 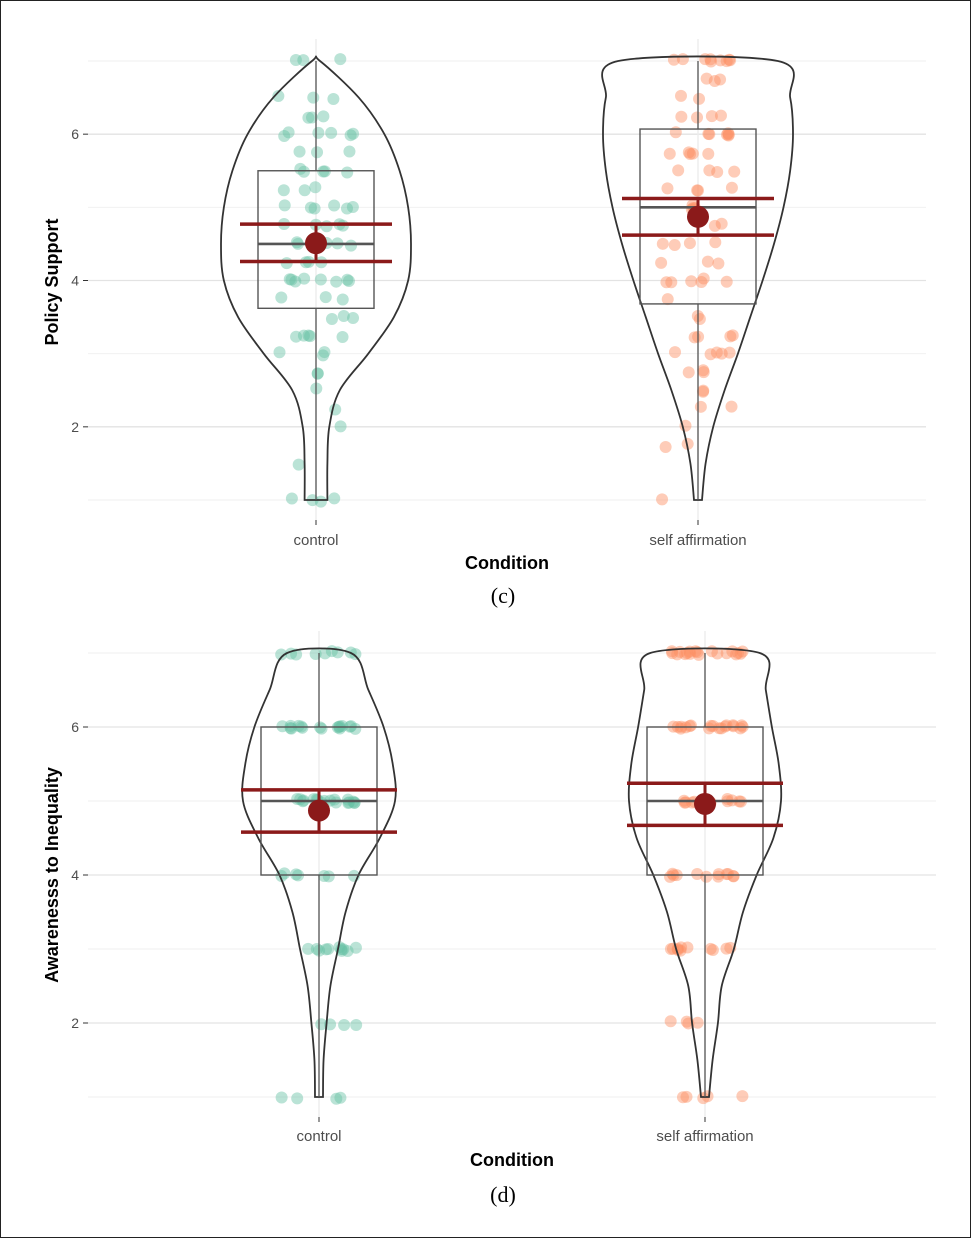 I want to click on x-tick-label: control, so click(x=318, y=1136).